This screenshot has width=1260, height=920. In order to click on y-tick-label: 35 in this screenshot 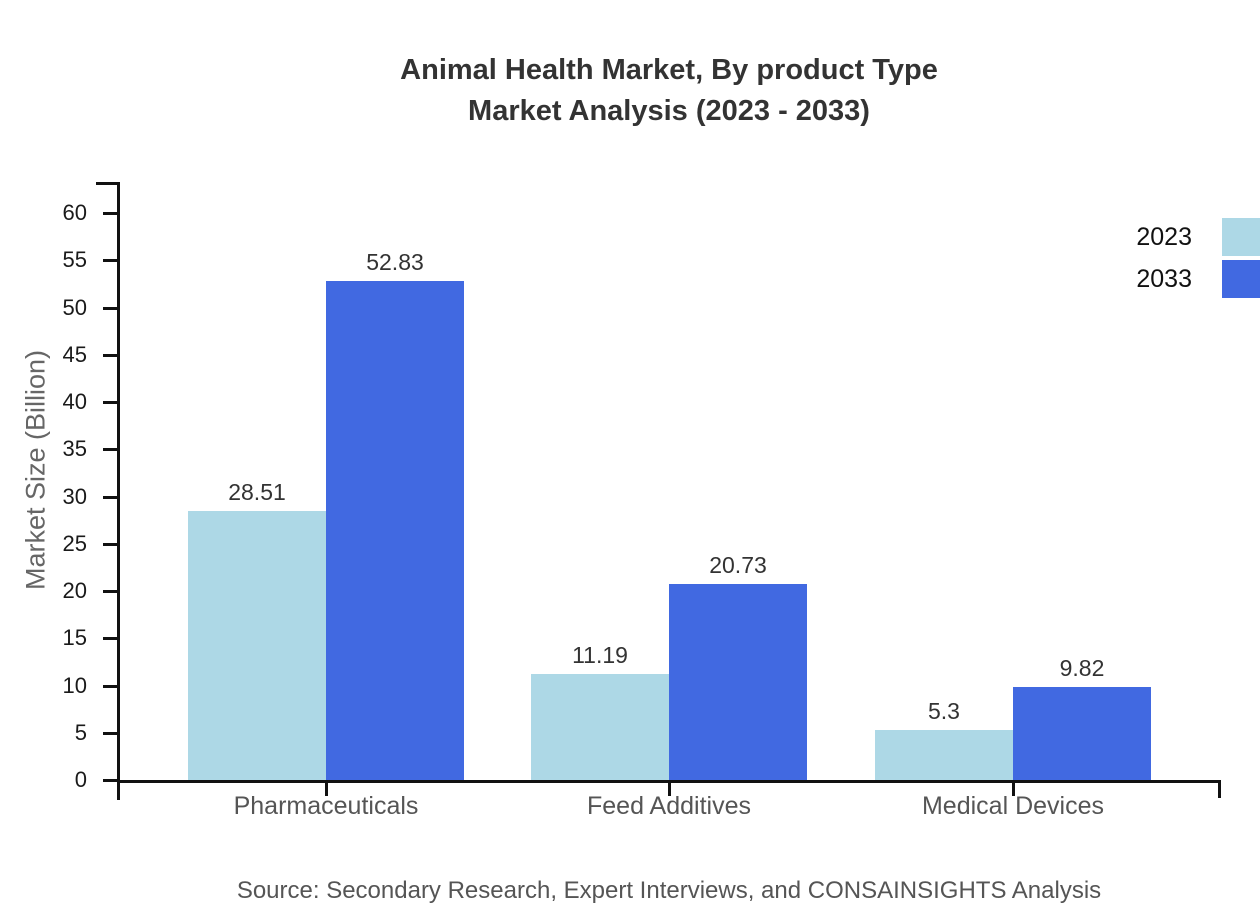, I will do `click(74, 449)`.